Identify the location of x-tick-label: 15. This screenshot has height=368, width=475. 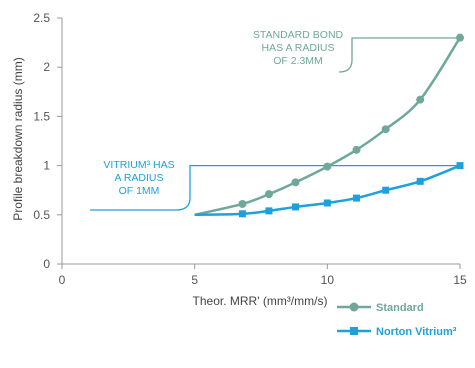
(460, 280).